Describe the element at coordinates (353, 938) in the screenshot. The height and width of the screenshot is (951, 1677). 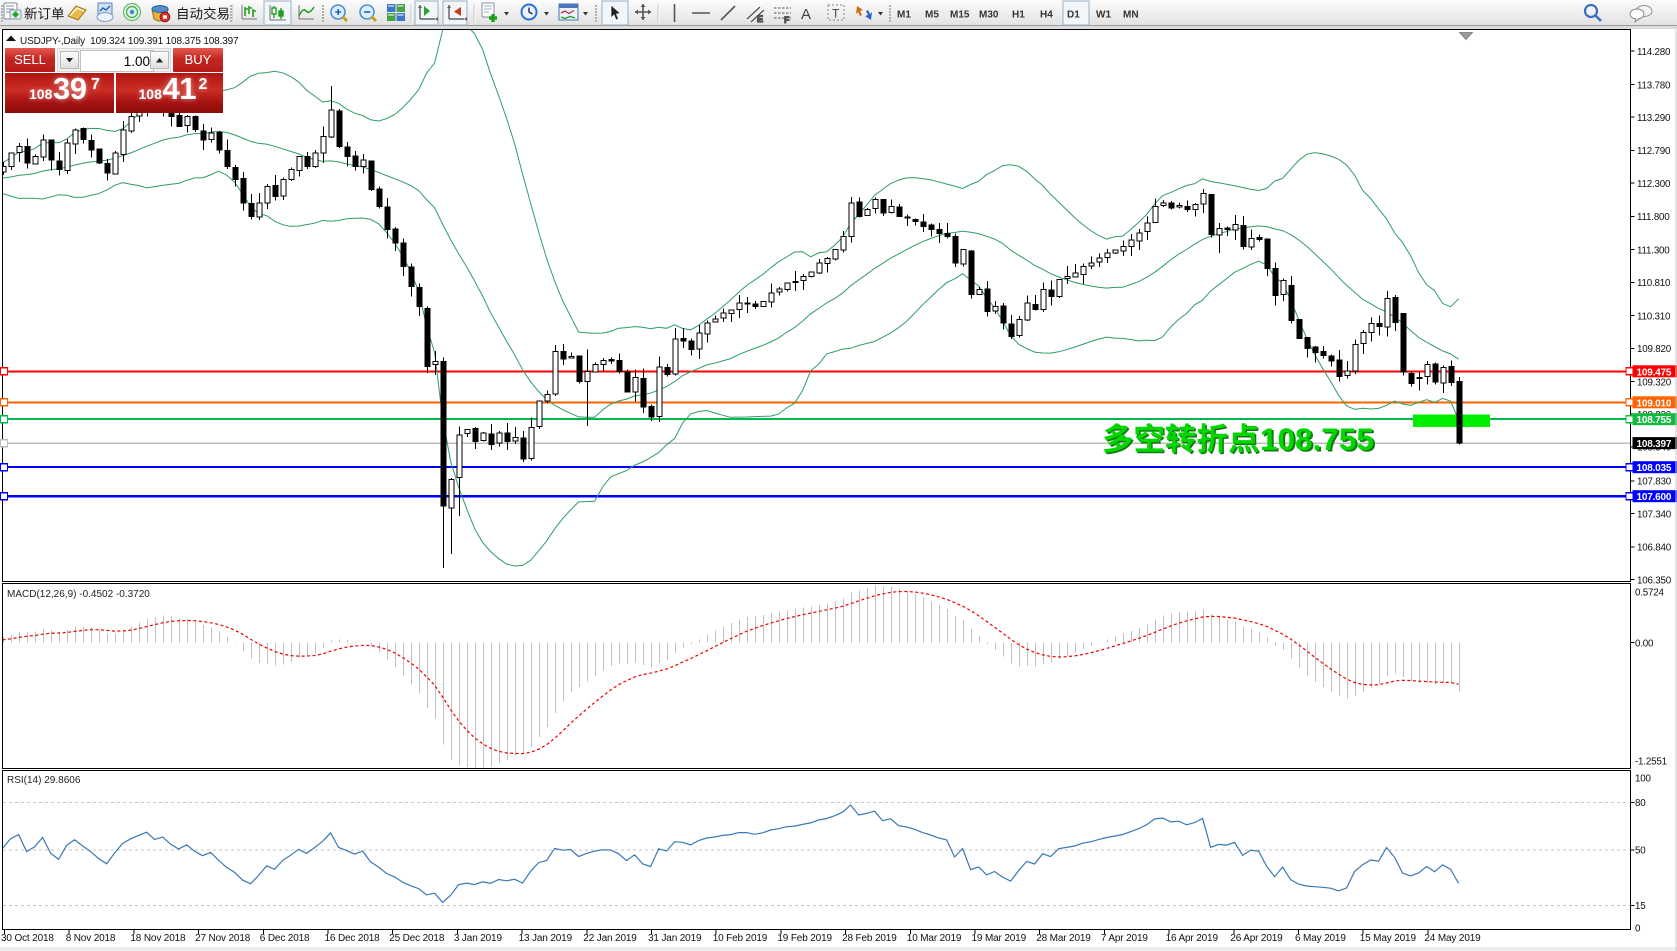
I see `svg-text: 16 Dec 2018` at that location.